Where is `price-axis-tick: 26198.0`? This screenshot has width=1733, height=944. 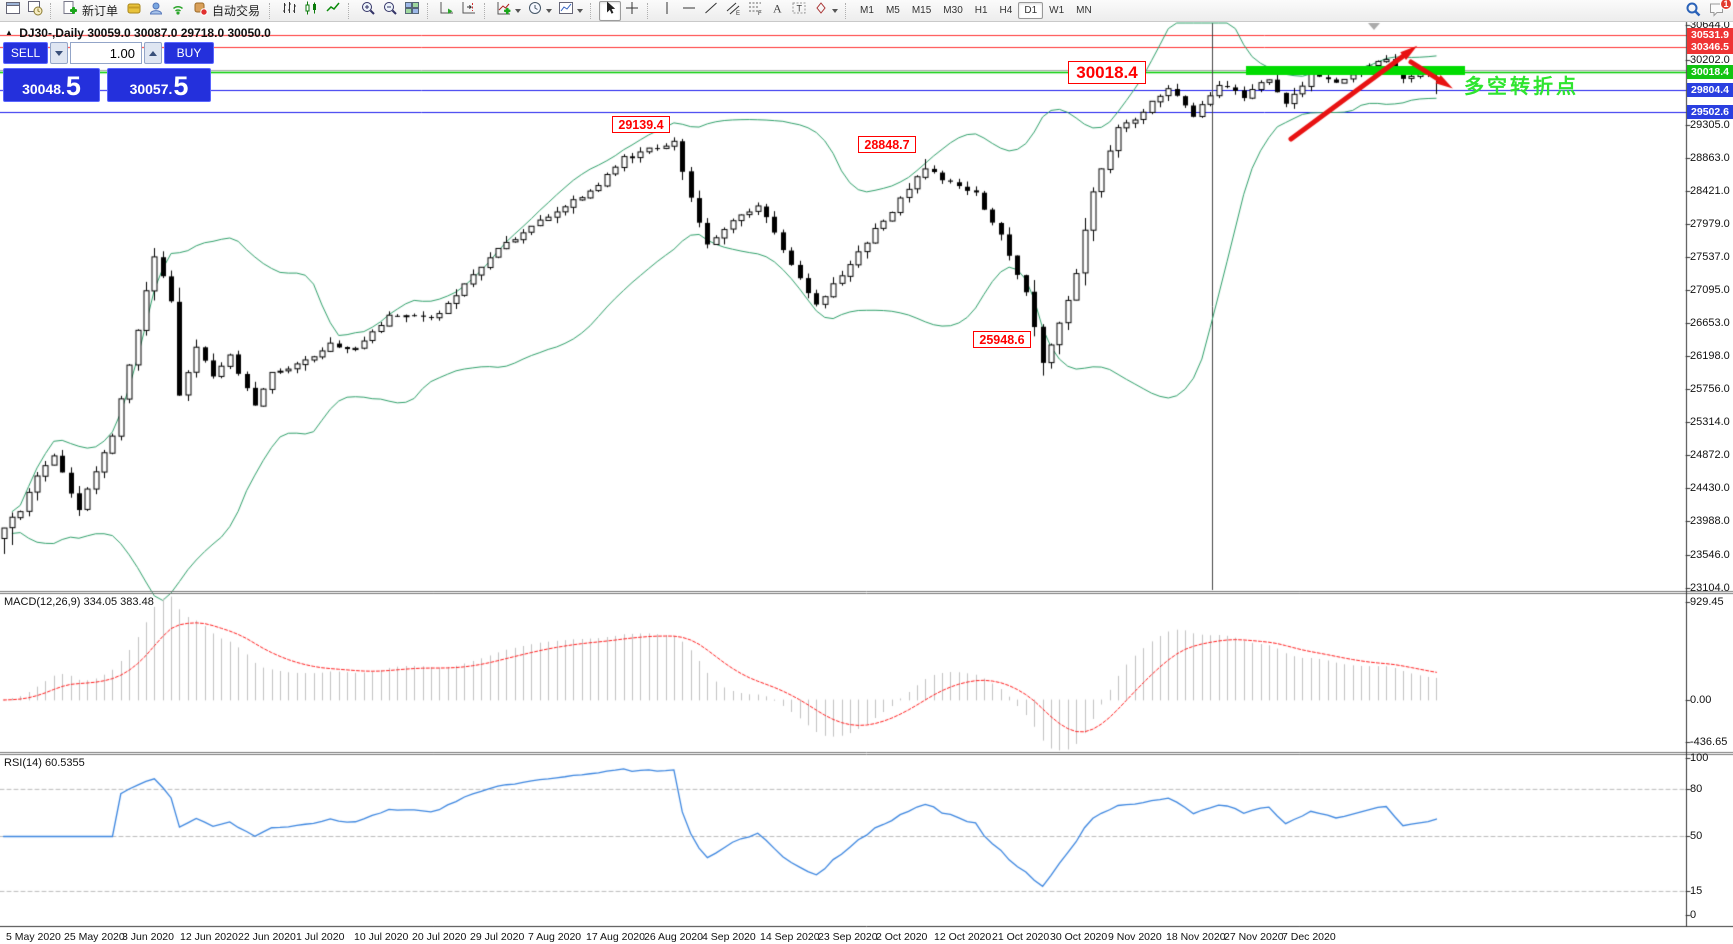
price-axis-tick: 26198.0 is located at coordinates (1710, 356).